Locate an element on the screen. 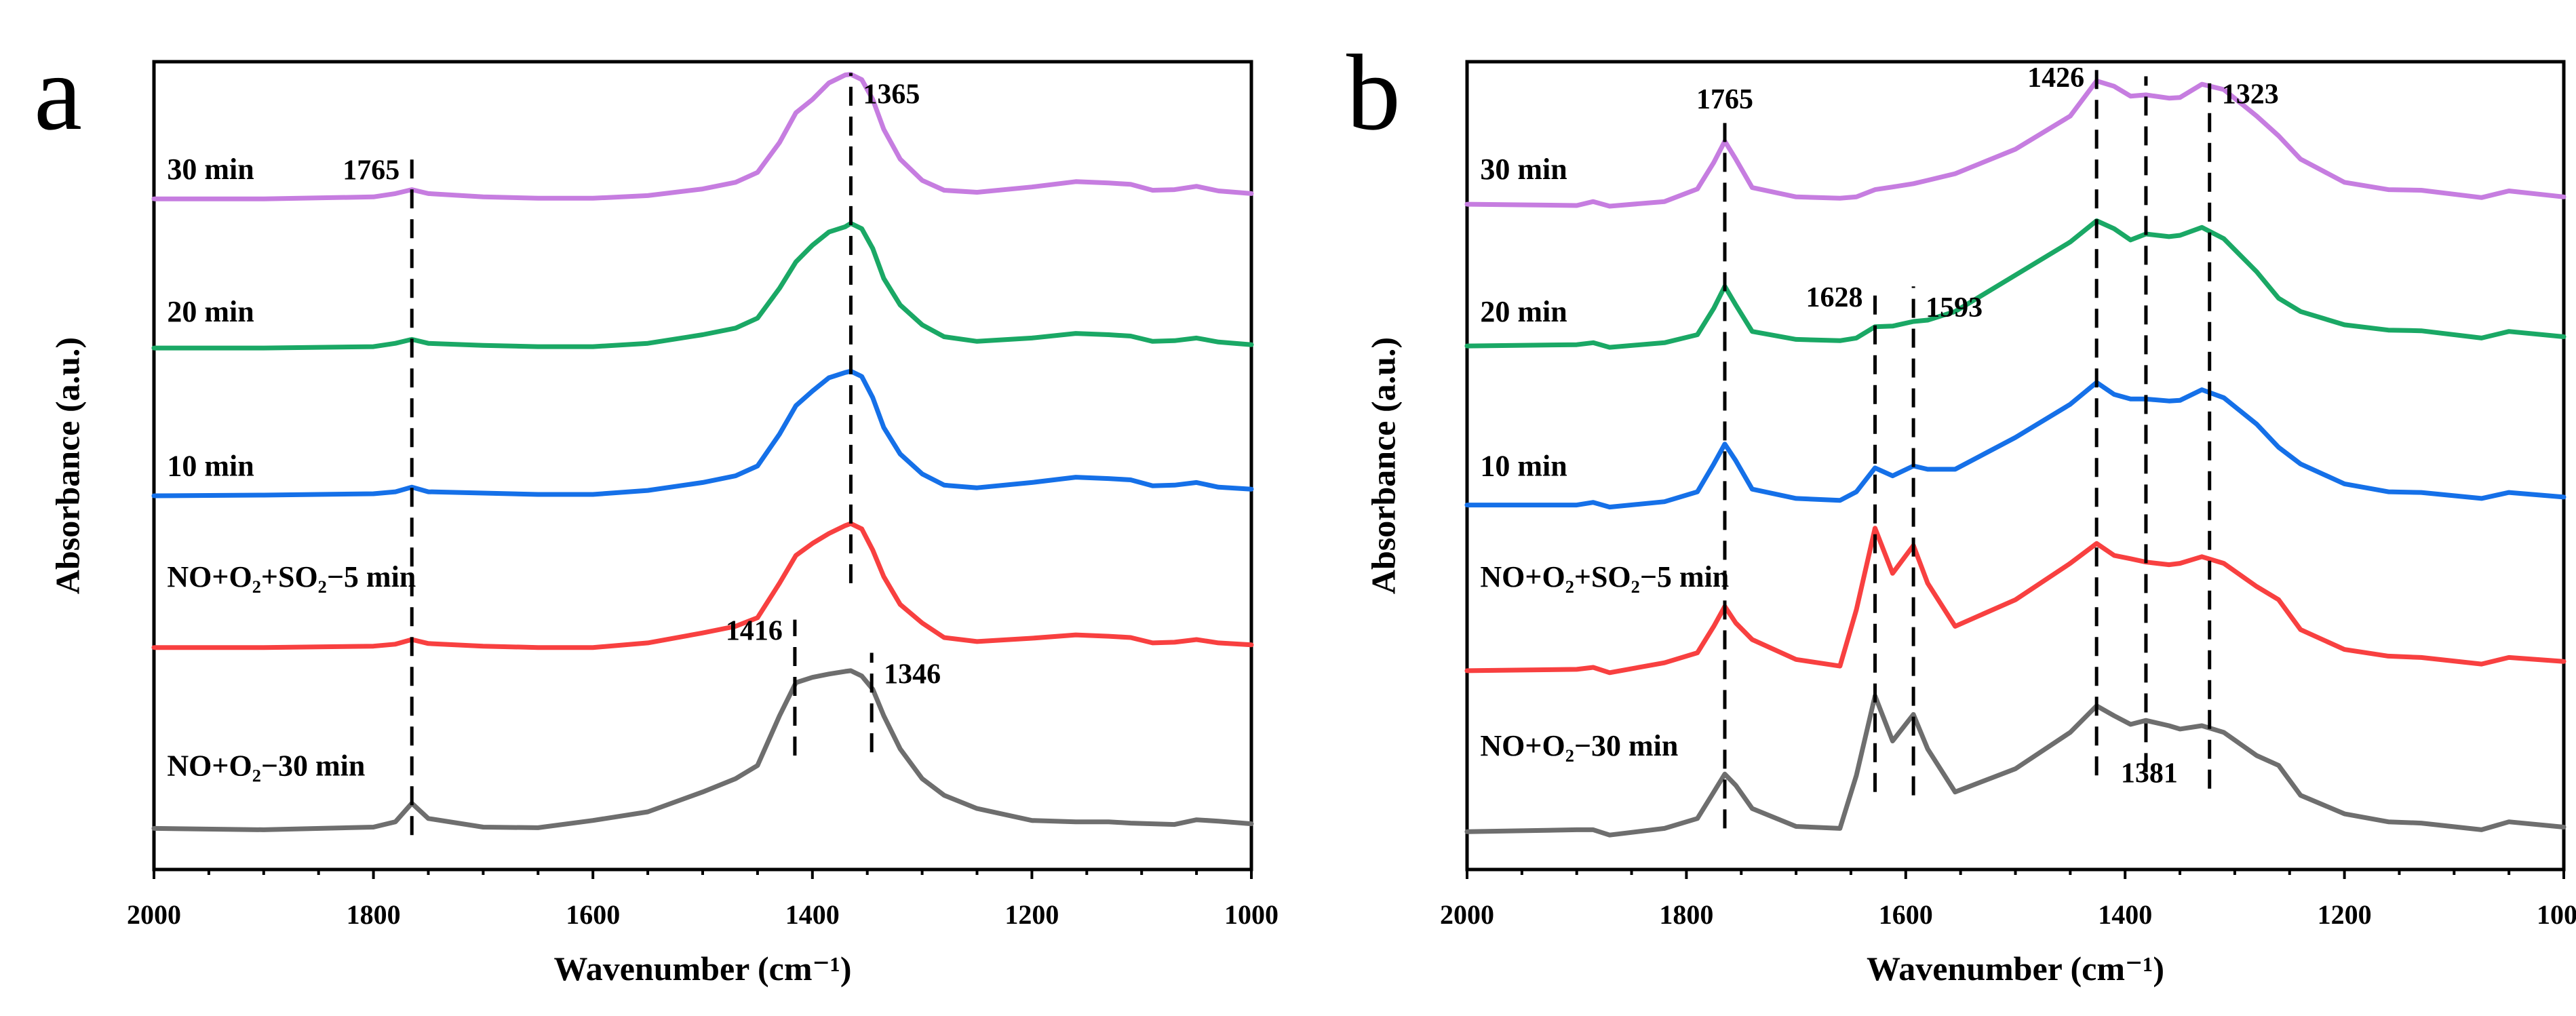 Image resolution: width=2576 pixels, height=1016 pixels. peak-label: 1323 is located at coordinates (2250, 95).